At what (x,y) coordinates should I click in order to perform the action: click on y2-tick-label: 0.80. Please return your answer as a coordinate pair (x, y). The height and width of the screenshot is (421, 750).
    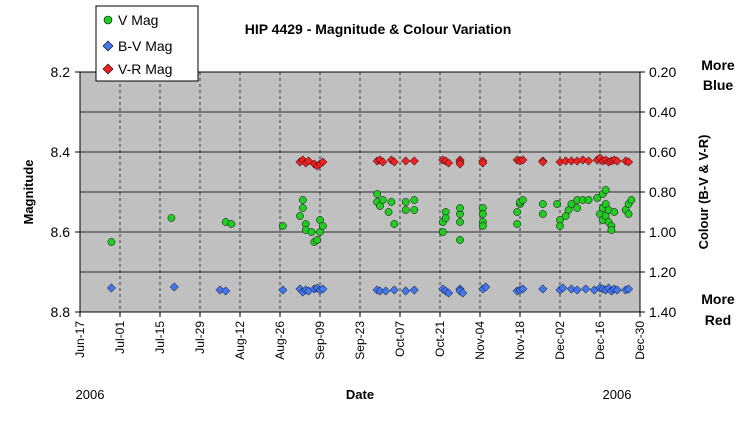
    Looking at the image, I should click on (662, 192).